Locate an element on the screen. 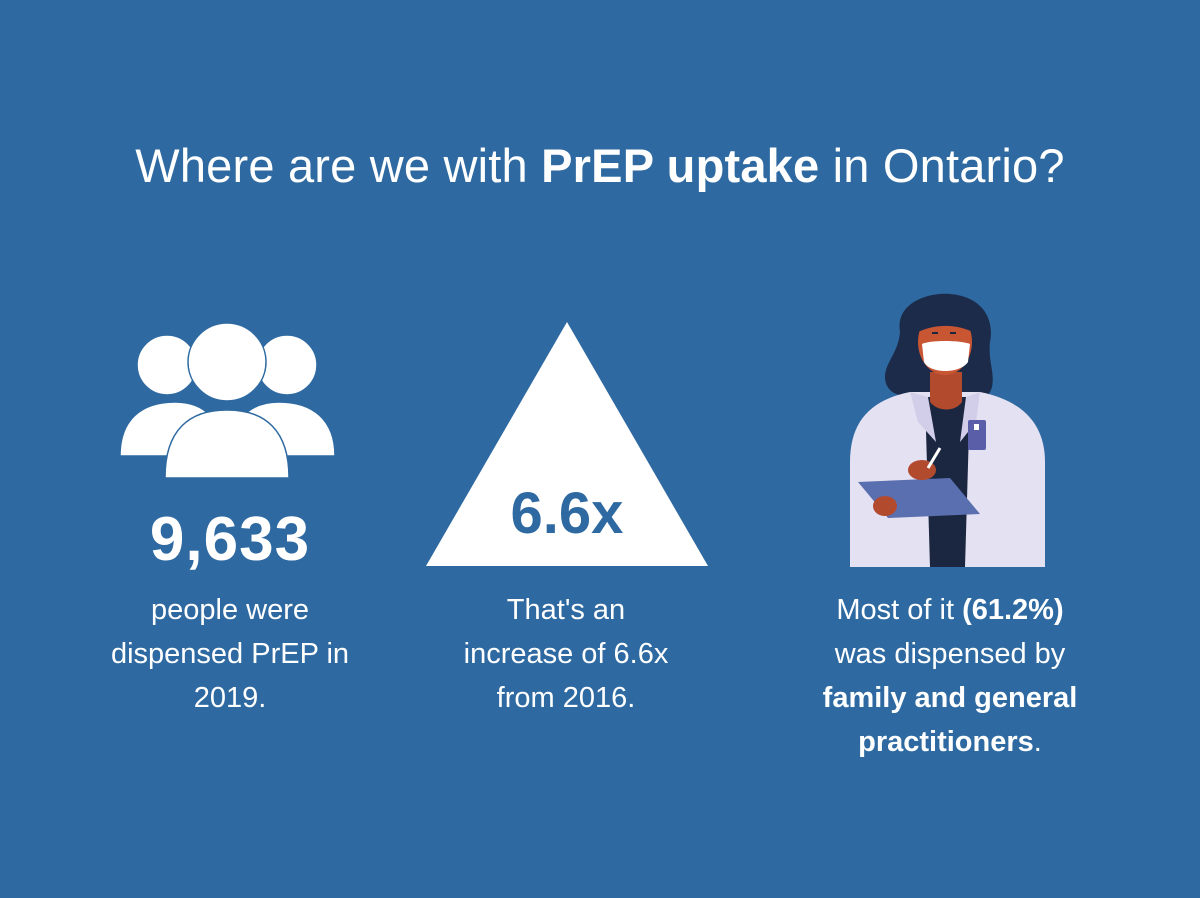 This screenshot has width=1200, height=898. stat3-line1-text: Most of it is located at coordinates (899, 610).